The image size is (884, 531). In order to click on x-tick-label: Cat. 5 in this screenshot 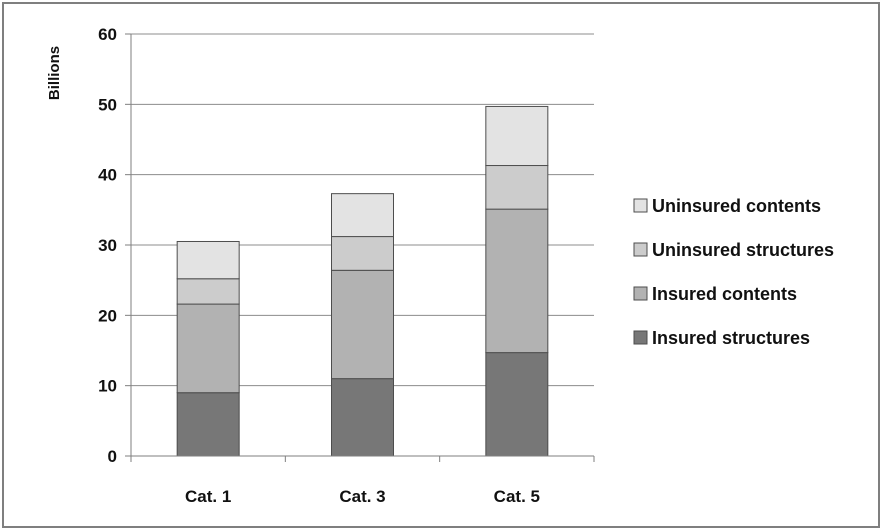, I will do `click(517, 496)`.